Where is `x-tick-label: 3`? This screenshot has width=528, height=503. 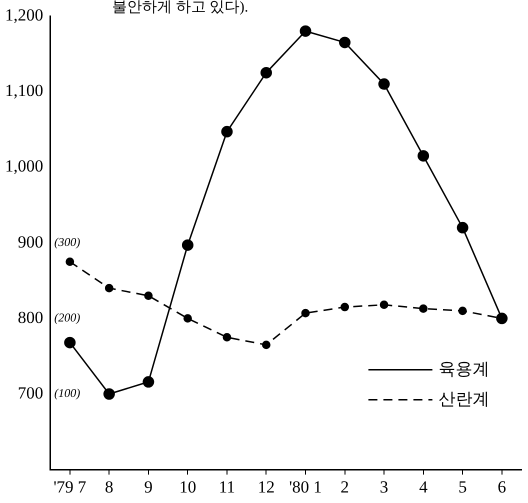
x-tick-label: 3 is located at coordinates (384, 486).